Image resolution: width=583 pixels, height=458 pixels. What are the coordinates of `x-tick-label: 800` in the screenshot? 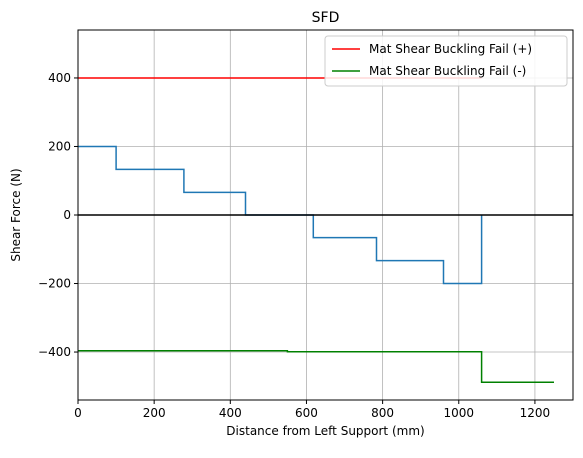 It's located at (382, 413).